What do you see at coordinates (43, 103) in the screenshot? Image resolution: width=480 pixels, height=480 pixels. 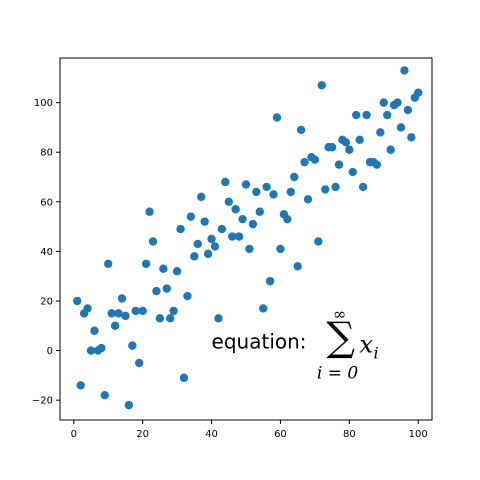 I see `y-tick-label: 100` at bounding box center [43, 103].